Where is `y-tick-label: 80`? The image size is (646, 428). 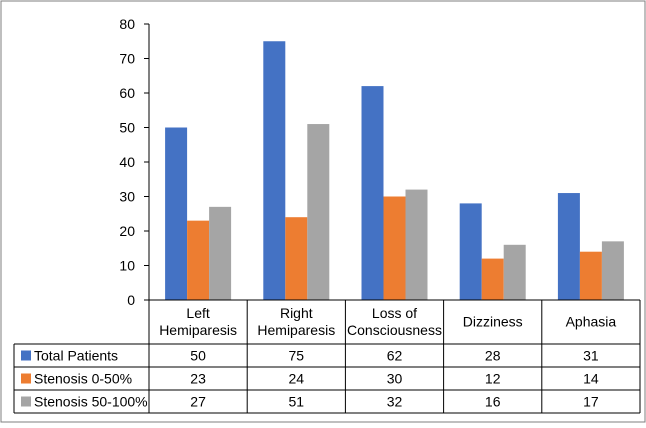
y-tick-label: 80 is located at coordinates (127, 24).